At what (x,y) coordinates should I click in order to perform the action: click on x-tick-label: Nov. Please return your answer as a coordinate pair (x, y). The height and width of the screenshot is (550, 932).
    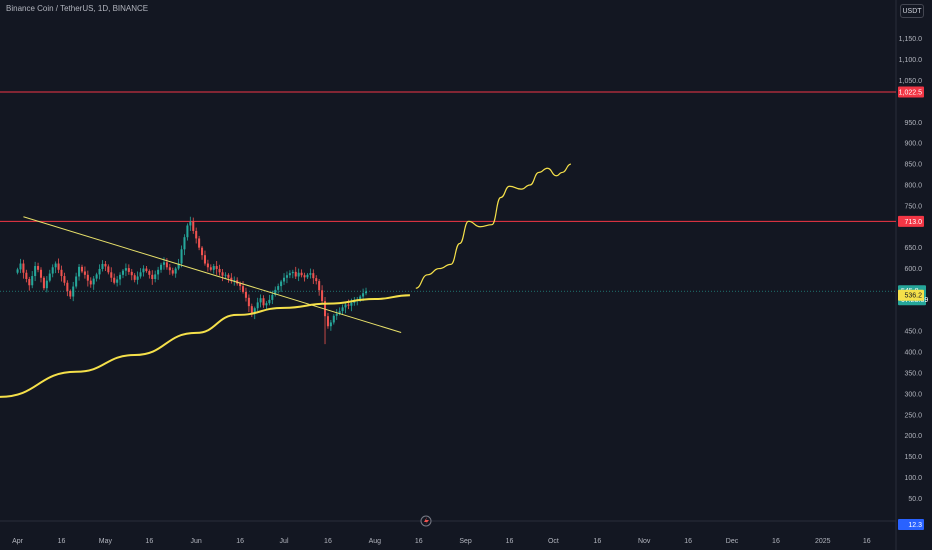
    Looking at the image, I should click on (644, 541).